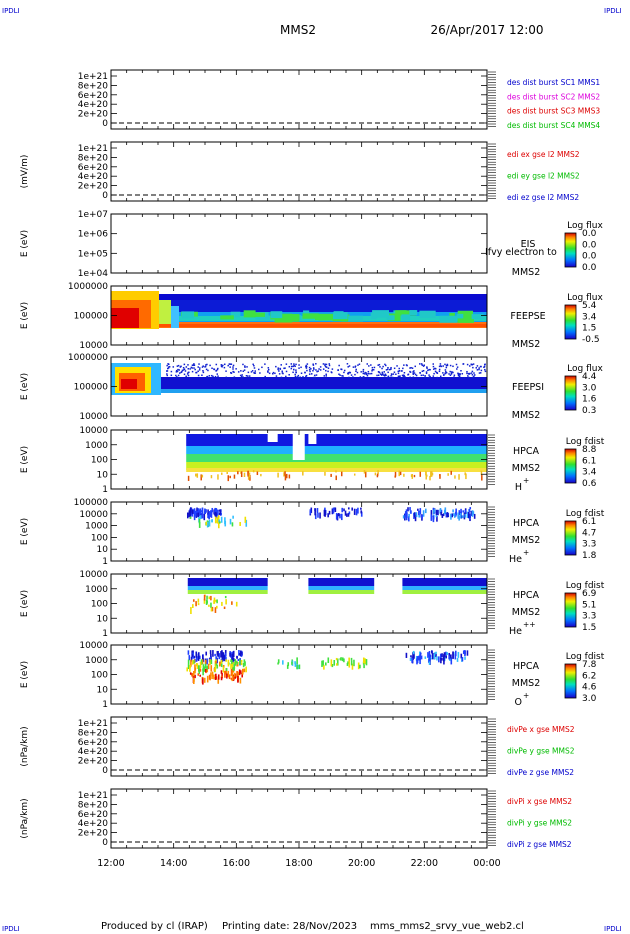  What do you see at coordinates (589, 688) in the screenshot?
I see `colorbar-tick-label: 4.6` at bounding box center [589, 688].